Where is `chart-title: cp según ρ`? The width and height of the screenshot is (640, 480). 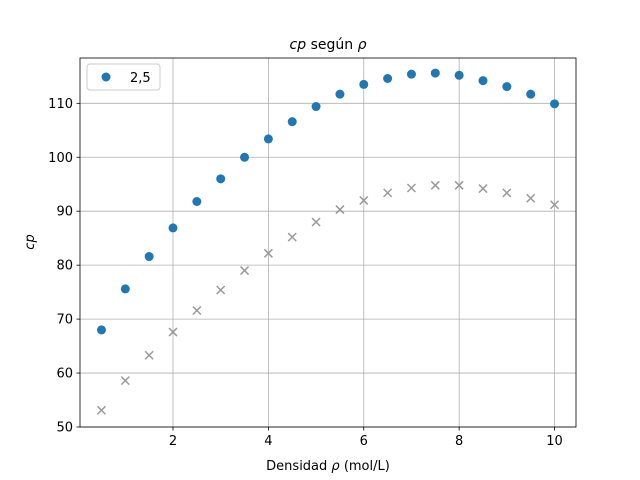
chart-title: cp según ρ is located at coordinates (328, 45).